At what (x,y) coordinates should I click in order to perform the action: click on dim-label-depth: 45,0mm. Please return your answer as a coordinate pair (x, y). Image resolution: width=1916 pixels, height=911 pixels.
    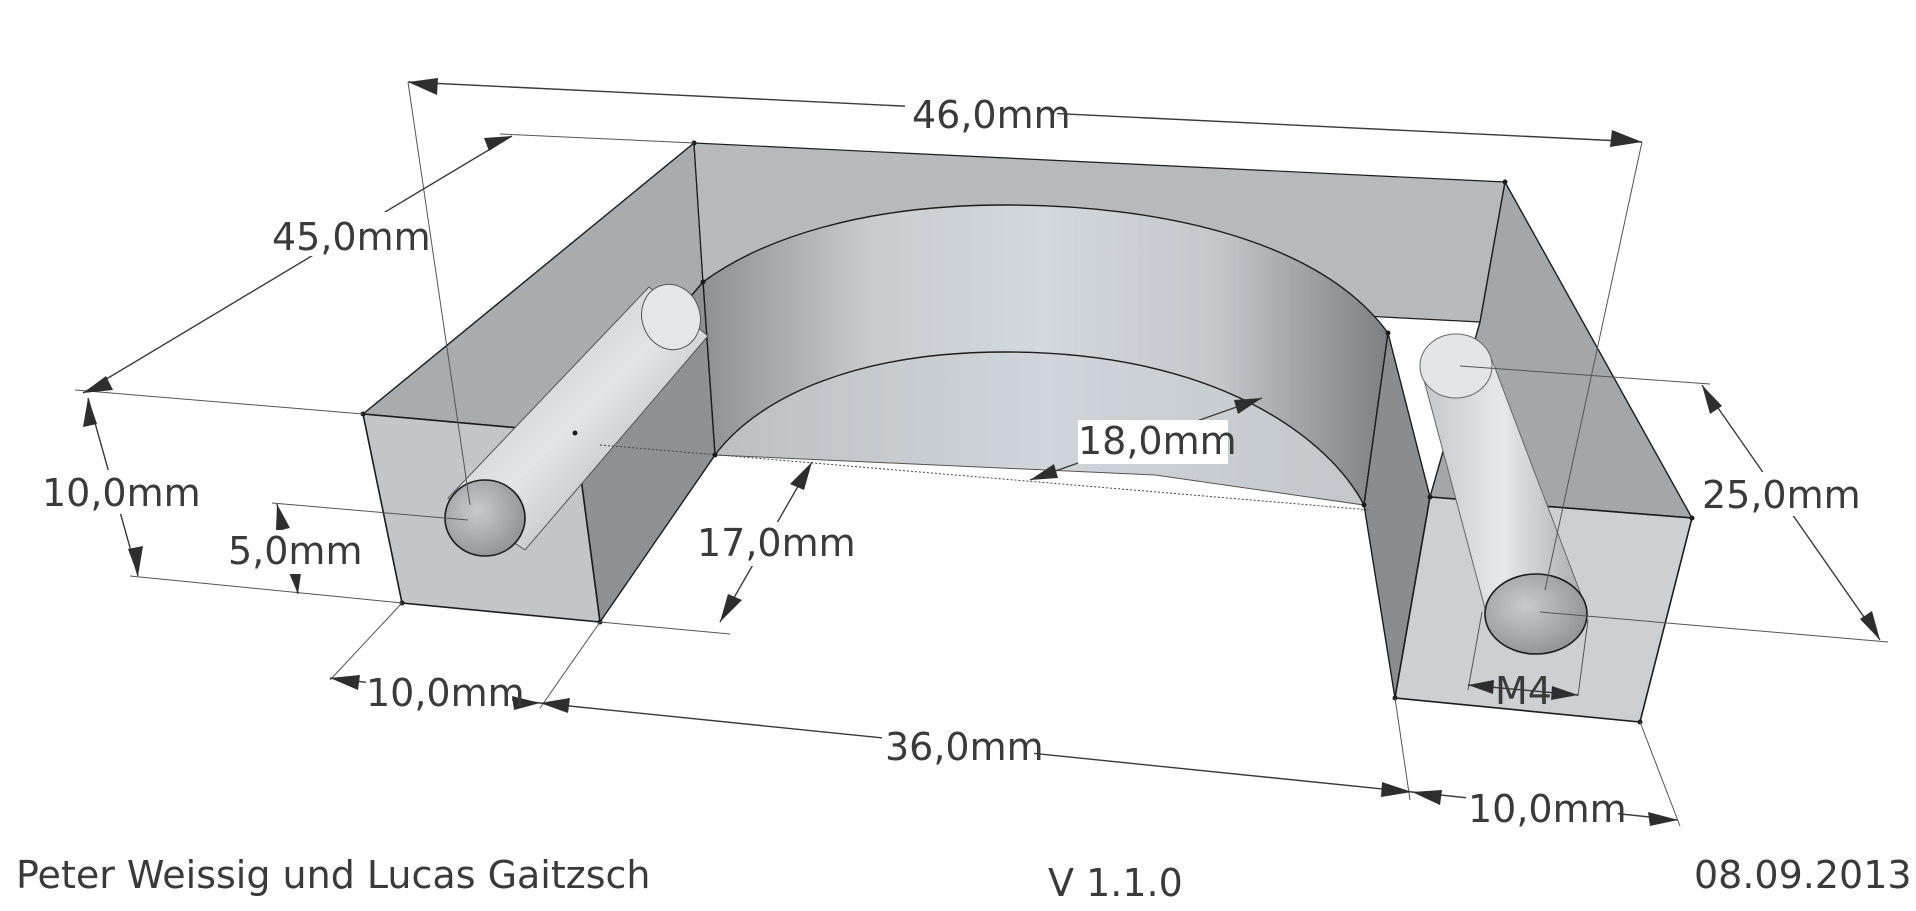
    Looking at the image, I should click on (351, 237).